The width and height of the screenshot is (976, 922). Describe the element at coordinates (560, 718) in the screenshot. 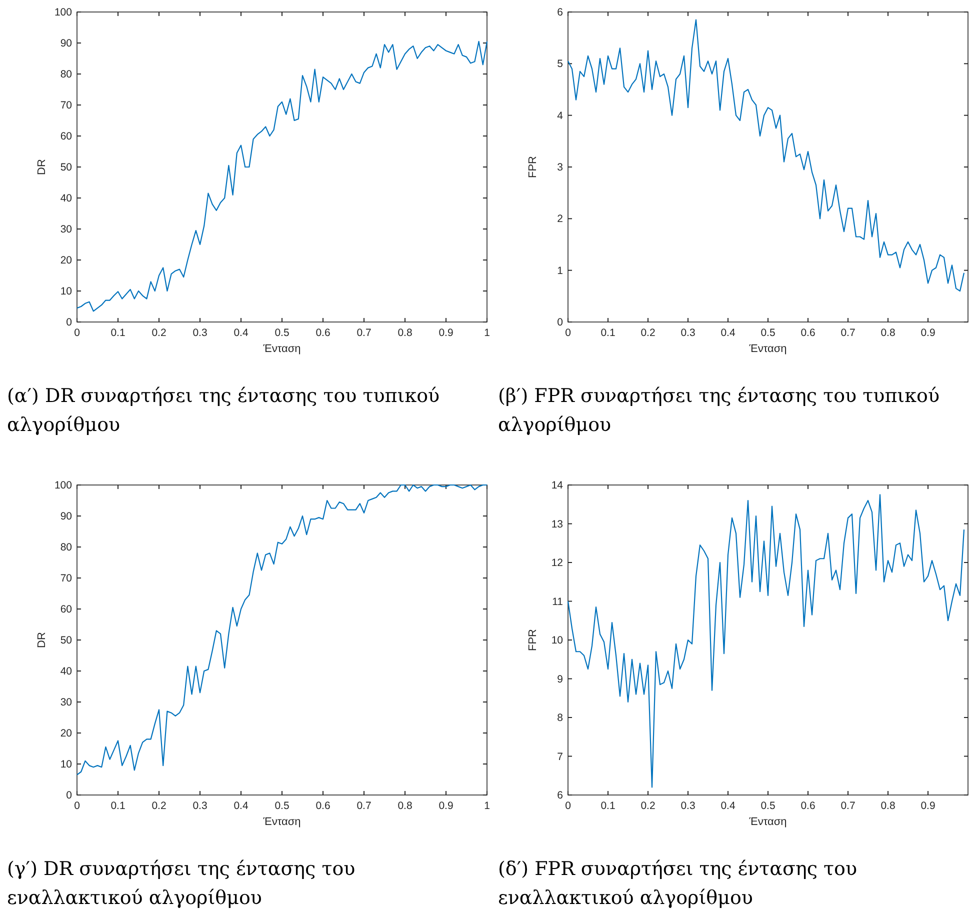

I see `y-tick-label: 8` at that location.